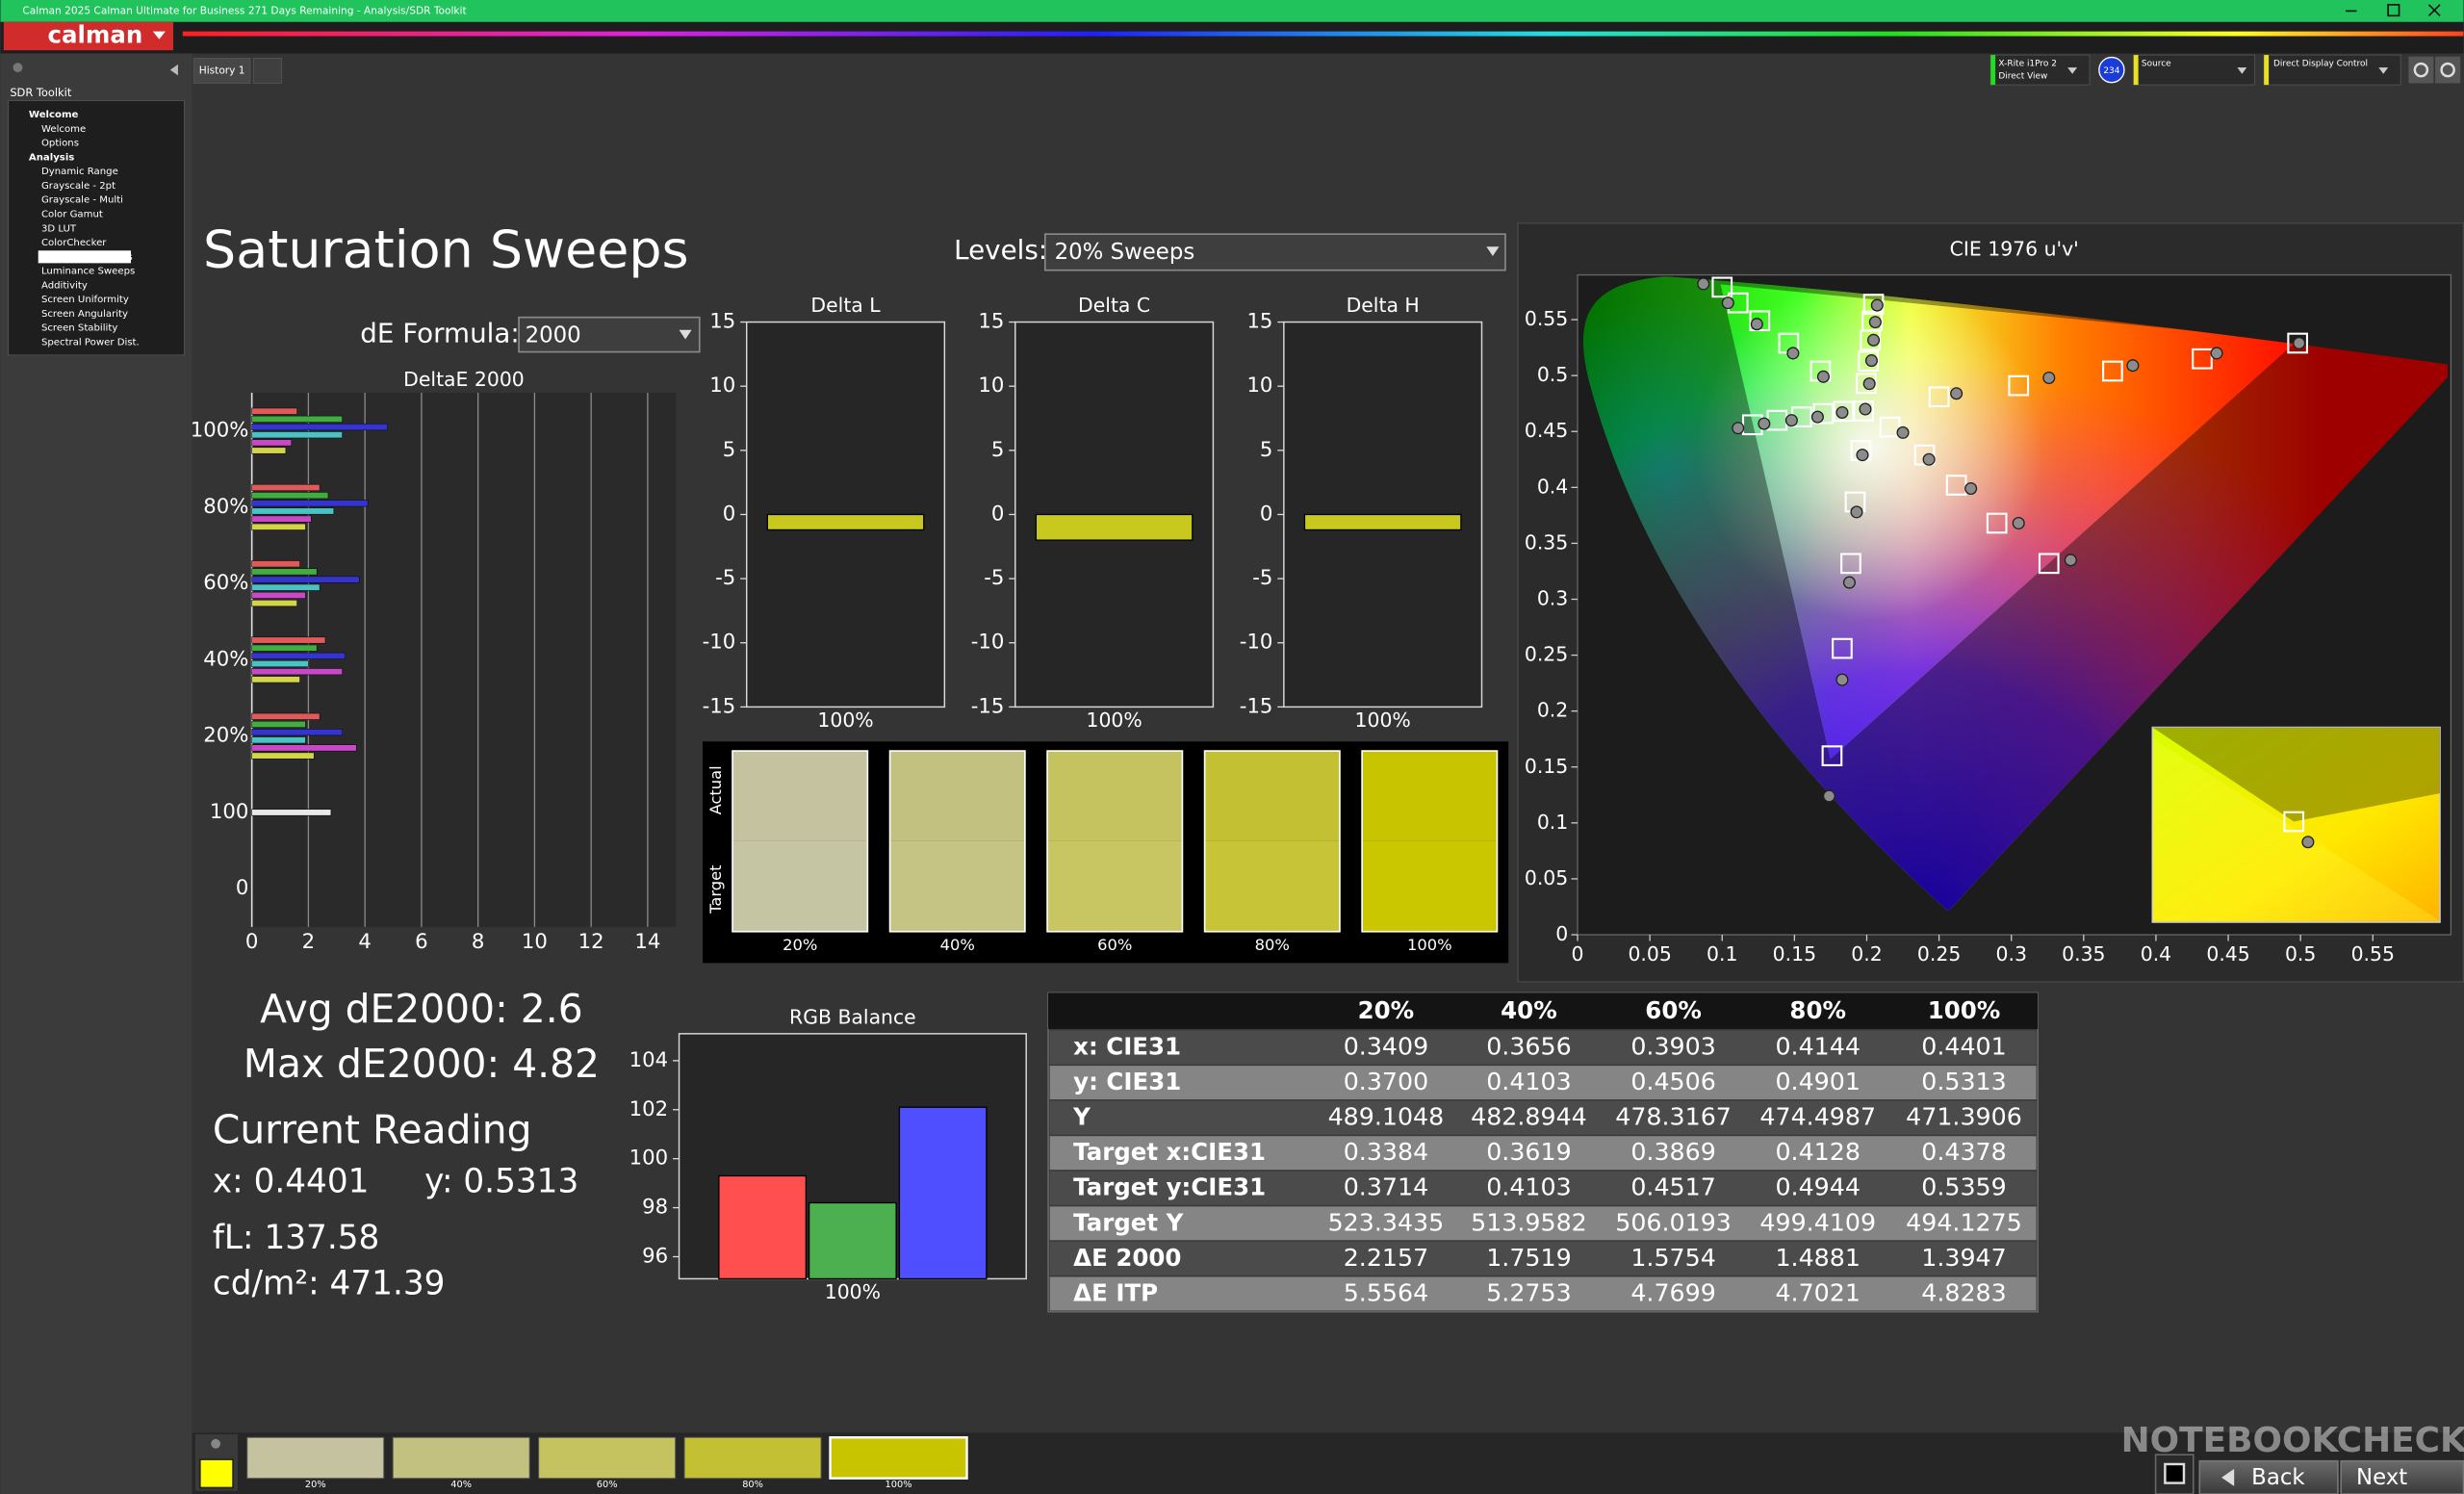  Describe the element at coordinates (59, 229) in the screenshot. I see `sidebar-item: 3D LUT` at that location.